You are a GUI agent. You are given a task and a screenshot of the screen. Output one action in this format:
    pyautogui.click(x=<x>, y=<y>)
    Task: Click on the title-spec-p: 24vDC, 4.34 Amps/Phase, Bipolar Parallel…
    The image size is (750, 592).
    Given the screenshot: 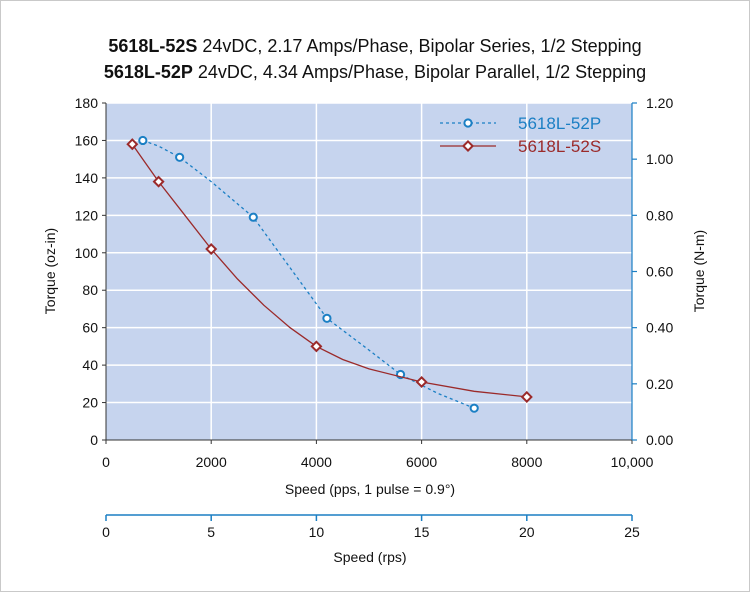 What is the action you would take?
    pyautogui.click(x=419, y=72)
    